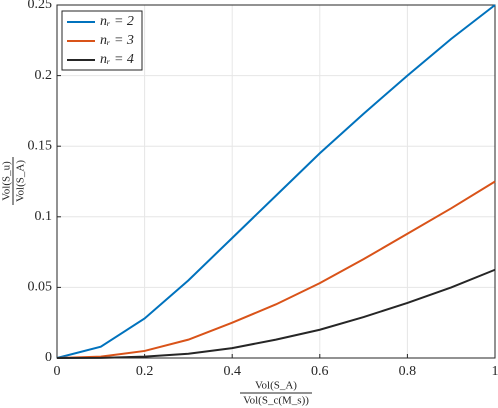 The image size is (498, 408). I want to click on y-tick-label: 0.1, so click(44, 216).